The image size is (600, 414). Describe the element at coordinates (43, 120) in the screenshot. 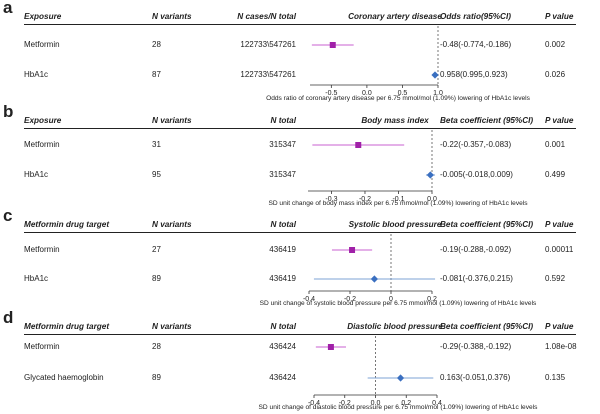

I see `header-exposure: Exposure` at that location.